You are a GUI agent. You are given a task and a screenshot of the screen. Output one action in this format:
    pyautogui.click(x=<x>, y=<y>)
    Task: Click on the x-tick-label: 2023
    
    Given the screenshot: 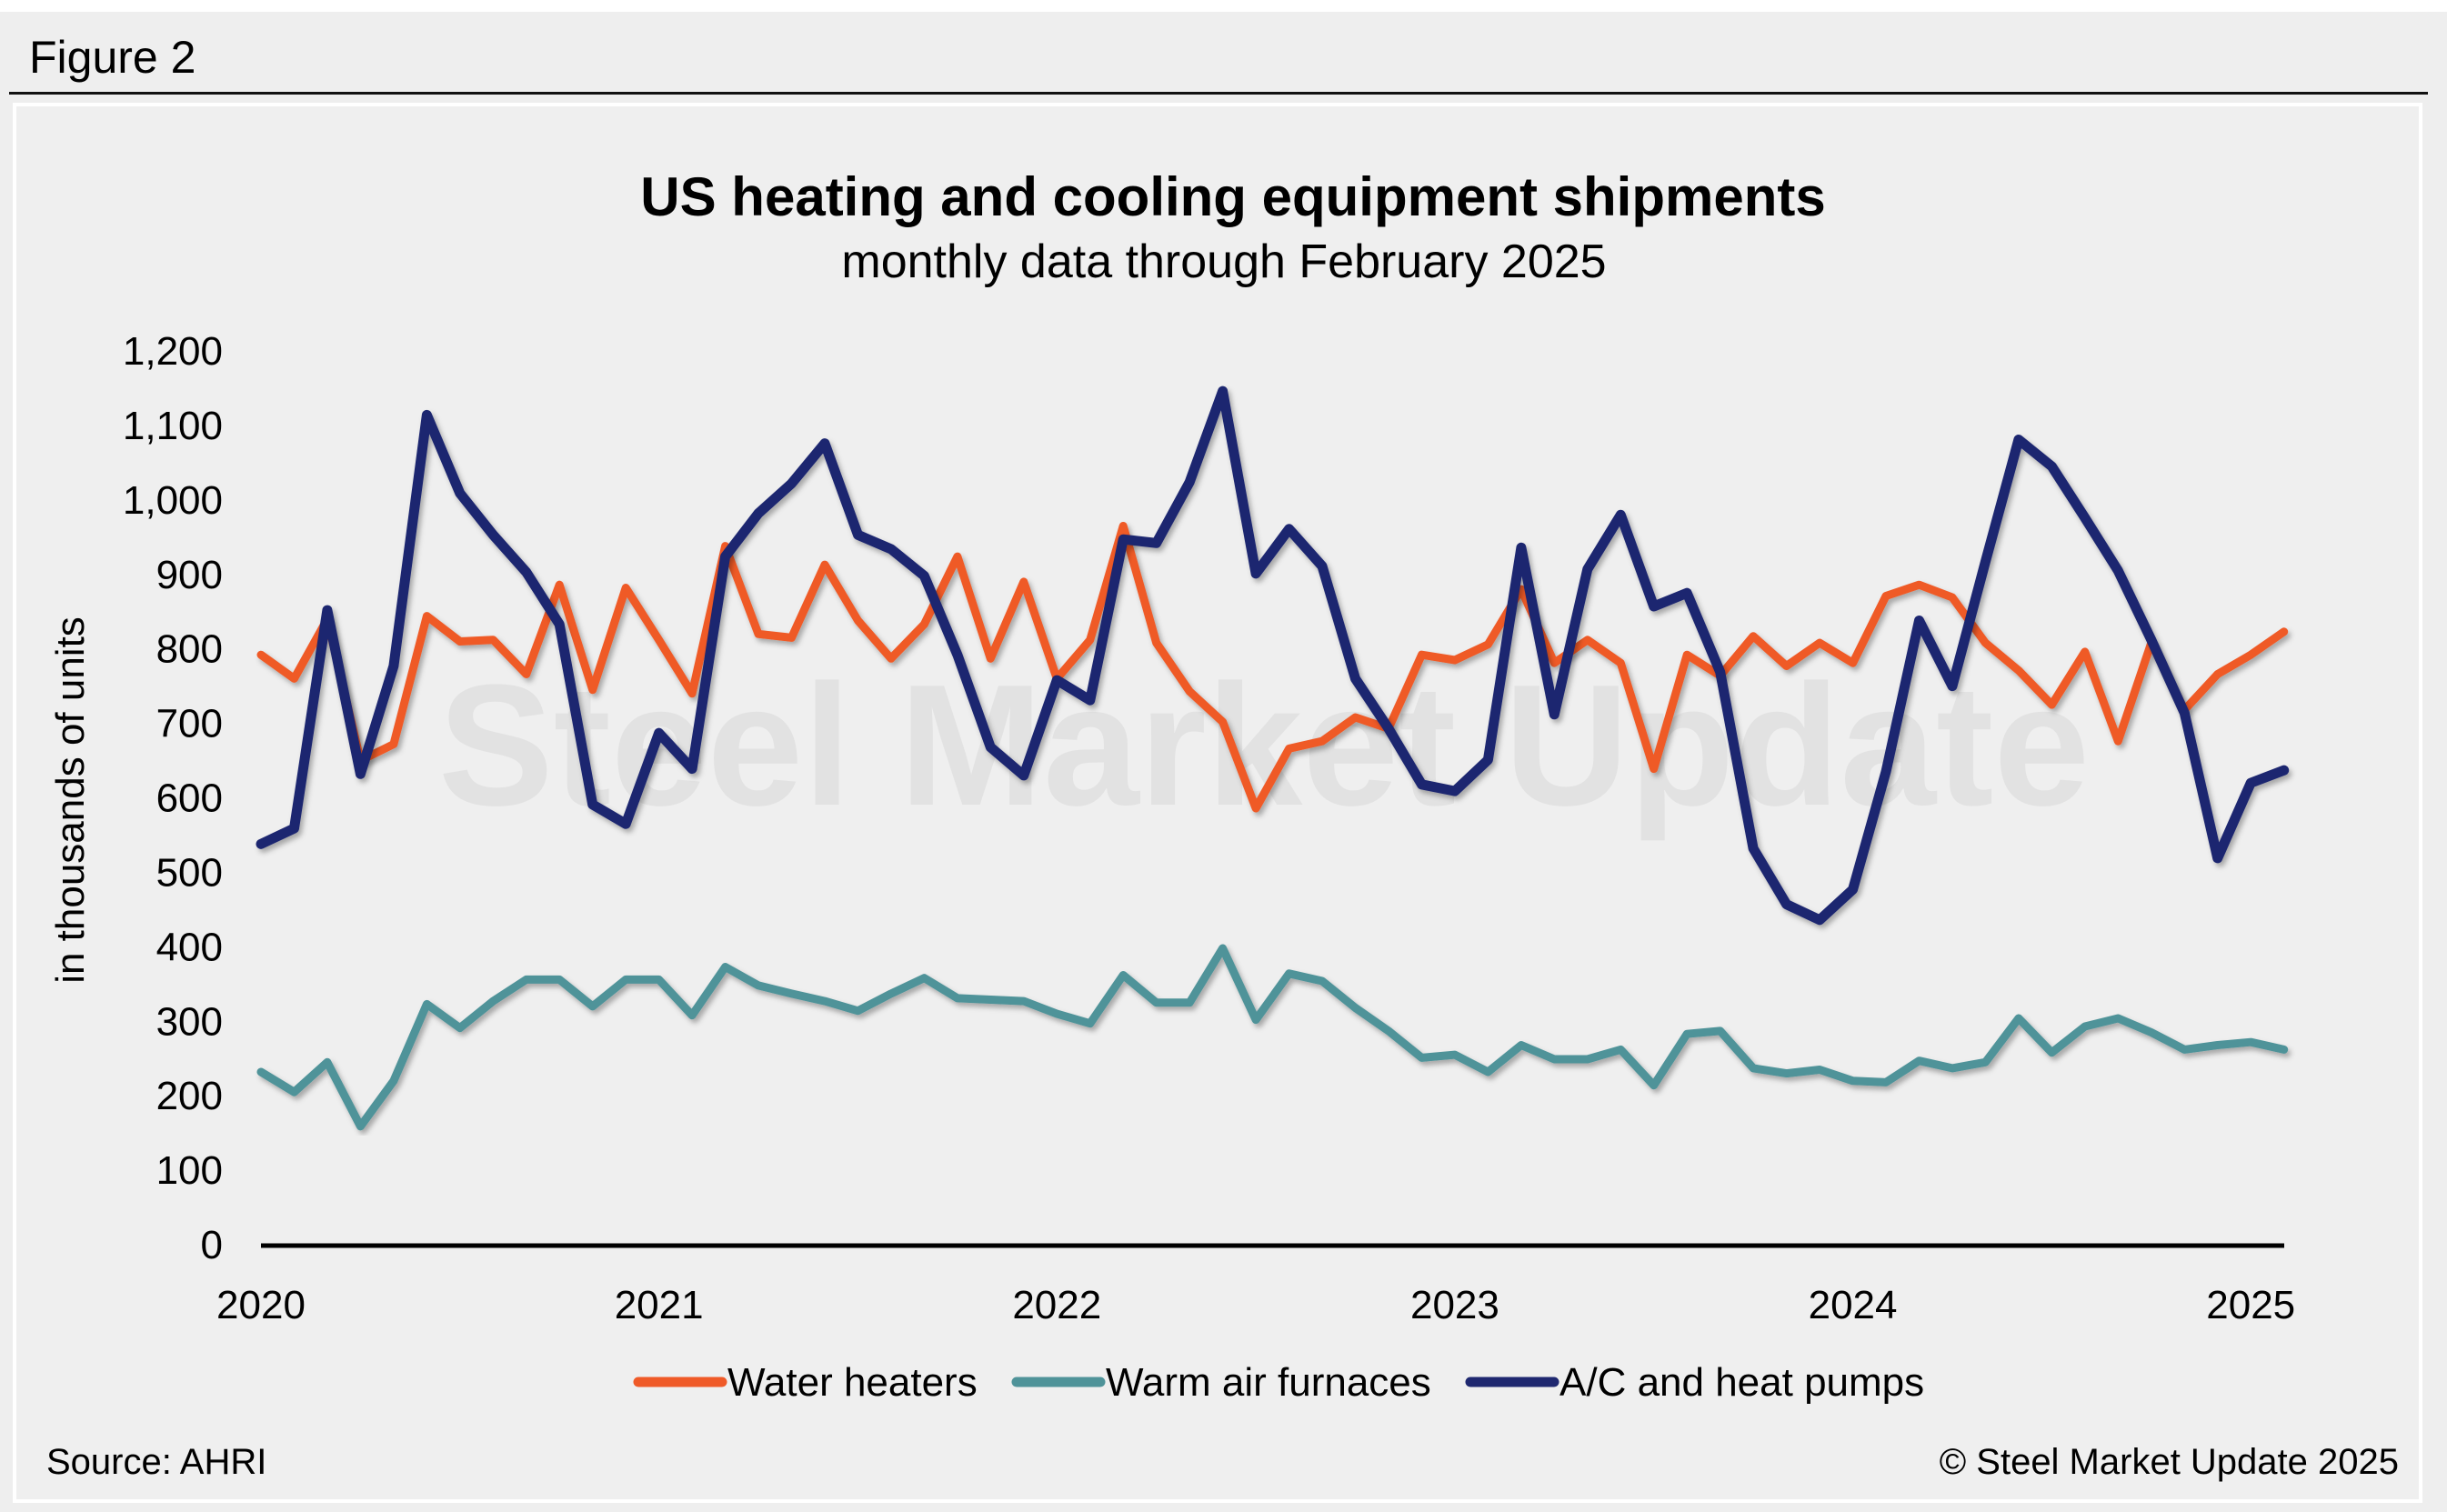 What is the action you would take?
    pyautogui.click(x=1454, y=1305)
    